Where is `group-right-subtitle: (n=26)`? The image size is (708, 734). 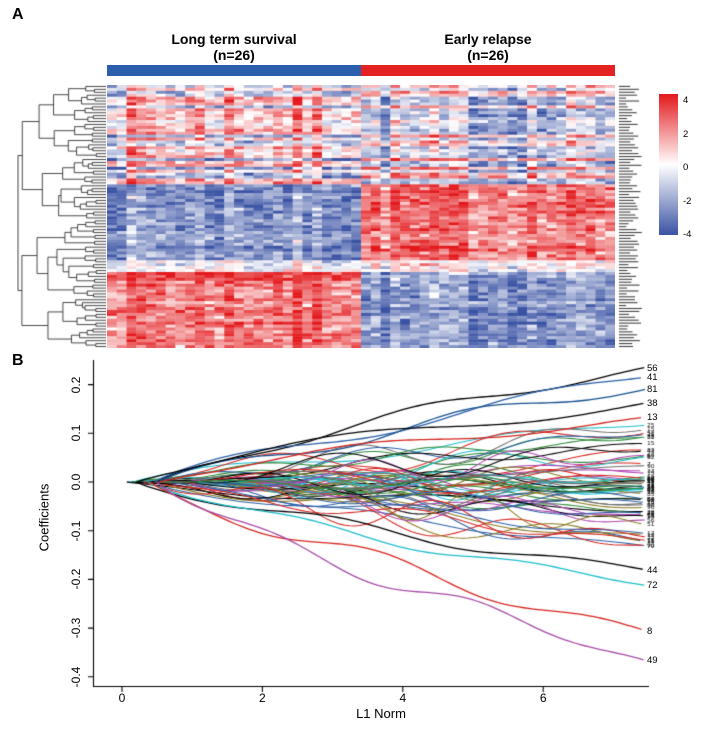
group-right-subtitle: (n=26) is located at coordinates (488, 55).